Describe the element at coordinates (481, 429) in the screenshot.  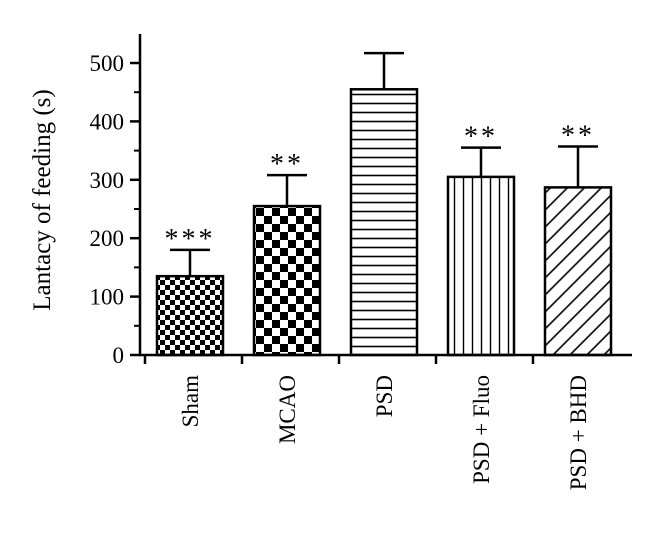
I see `x-category-label: PSD + Fluo` at that location.